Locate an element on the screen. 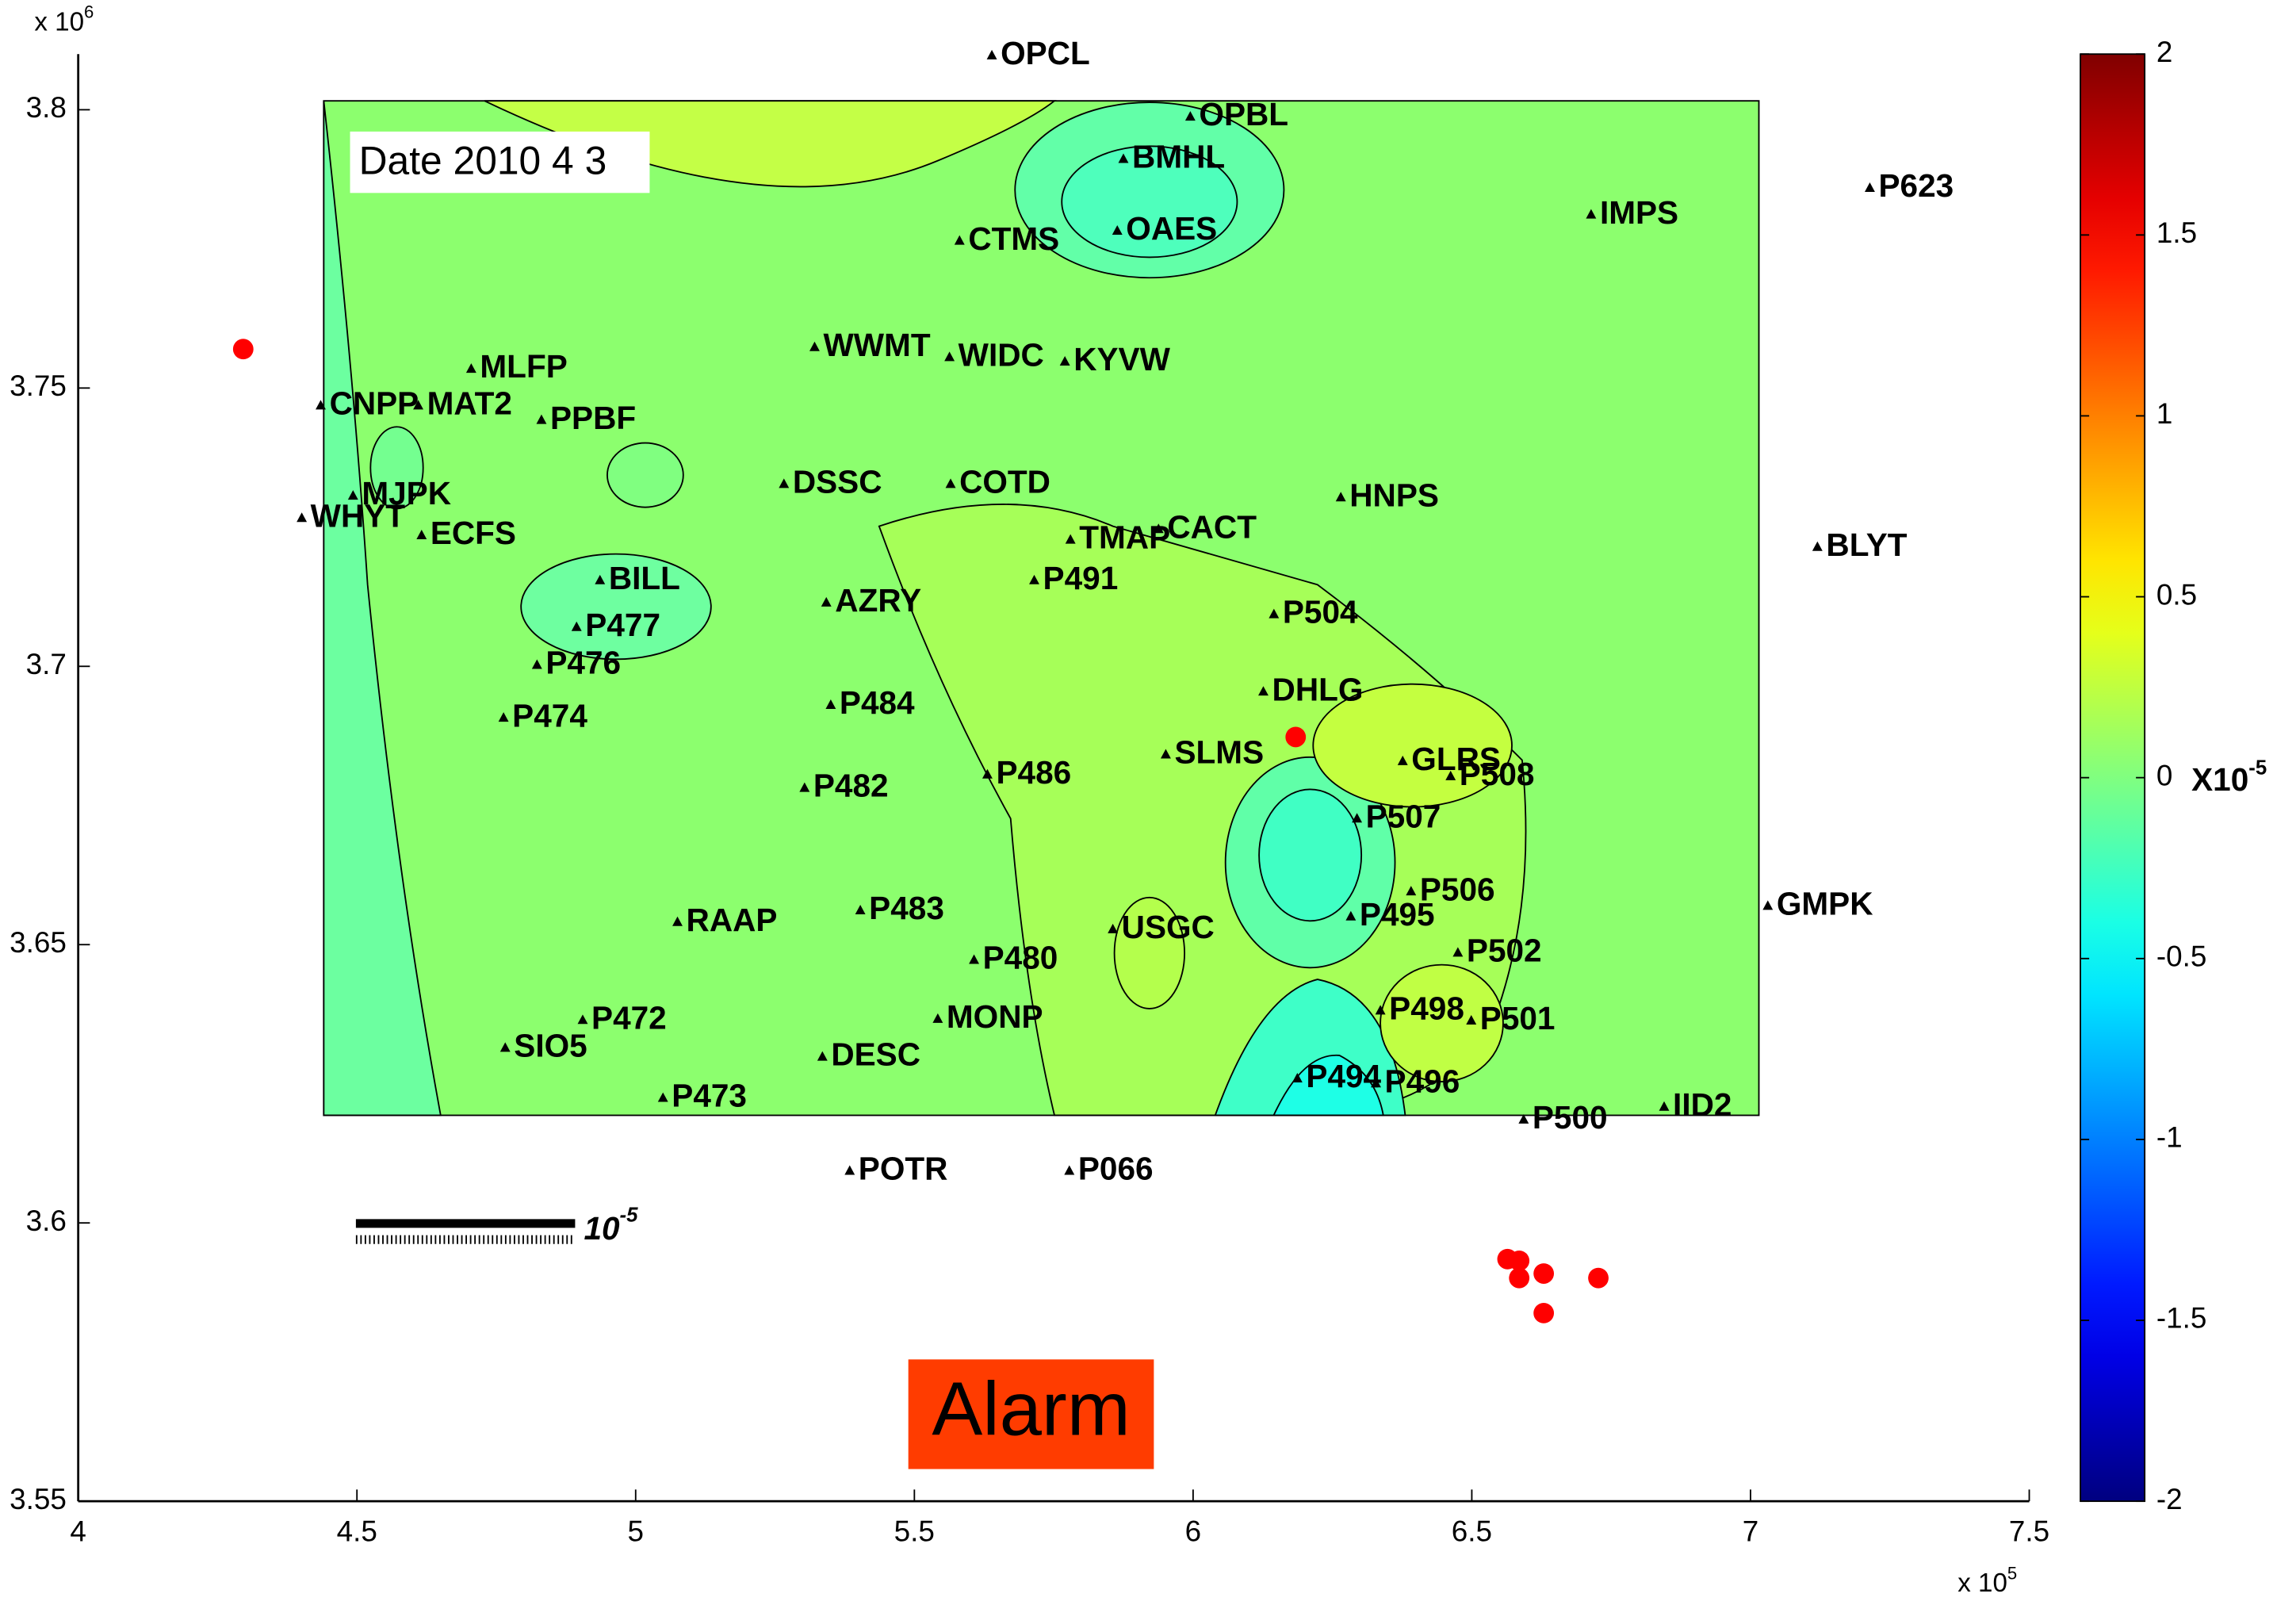 This screenshot has height=1605, width=2296. station-label: P483 is located at coordinates (907, 908).